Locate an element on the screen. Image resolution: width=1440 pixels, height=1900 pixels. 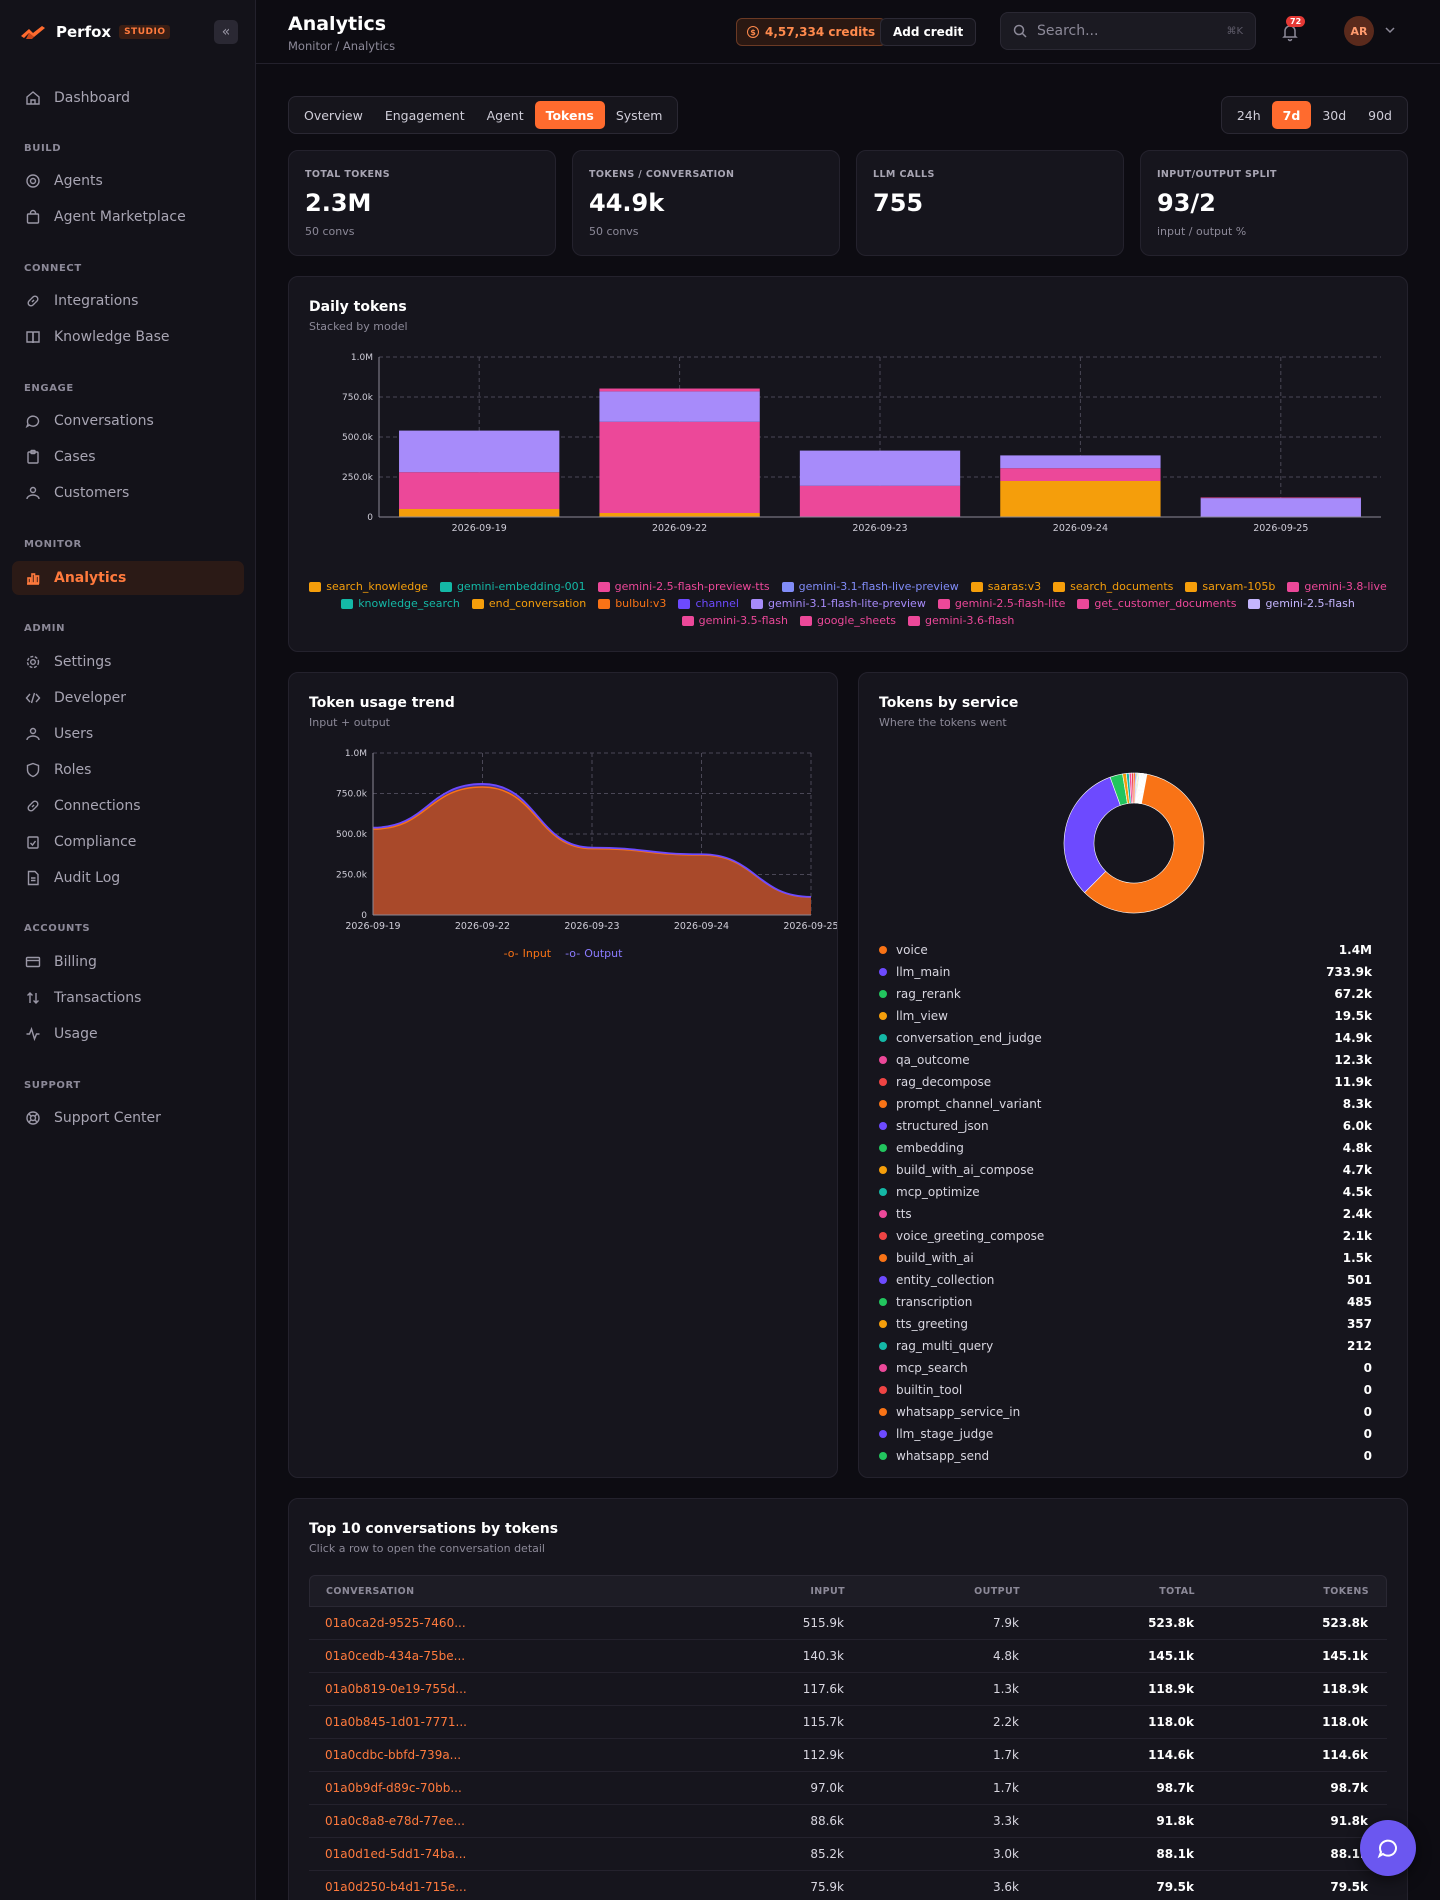
avatar: AR is located at coordinates (1359, 31).